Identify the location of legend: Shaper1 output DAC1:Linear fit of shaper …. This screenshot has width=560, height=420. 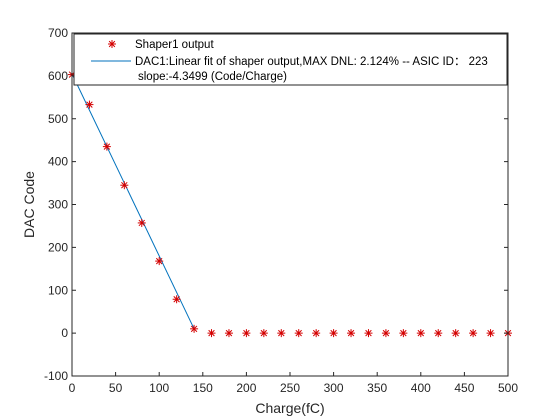
(290, 59).